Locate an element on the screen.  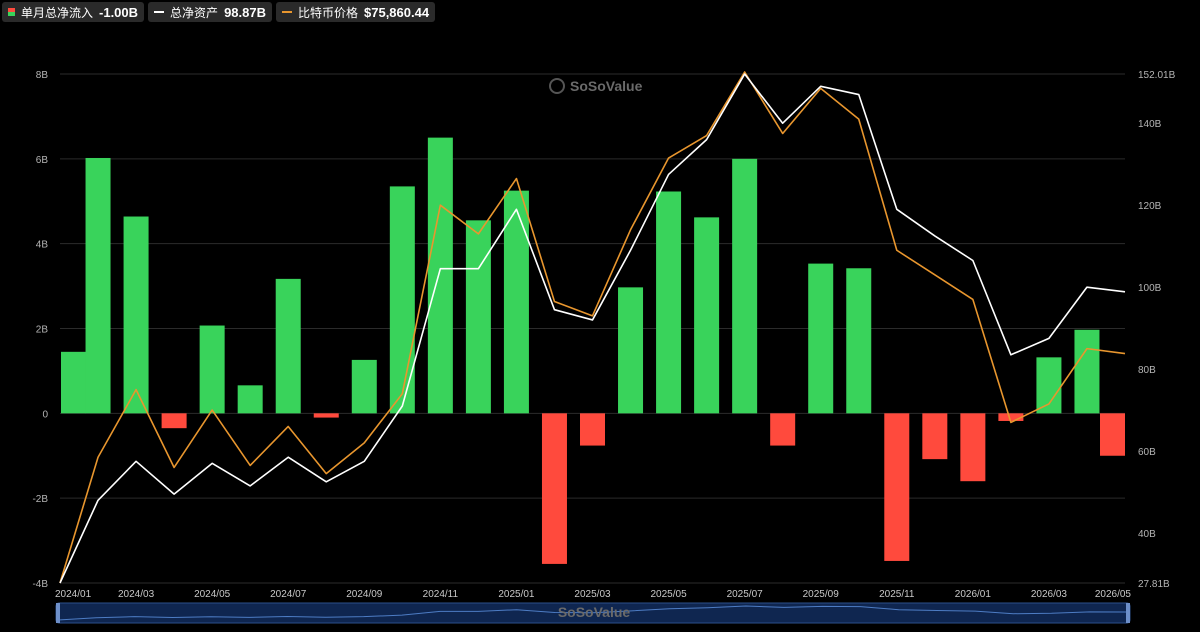
y-right-tick-label: 80B is located at coordinates (1147, 370).